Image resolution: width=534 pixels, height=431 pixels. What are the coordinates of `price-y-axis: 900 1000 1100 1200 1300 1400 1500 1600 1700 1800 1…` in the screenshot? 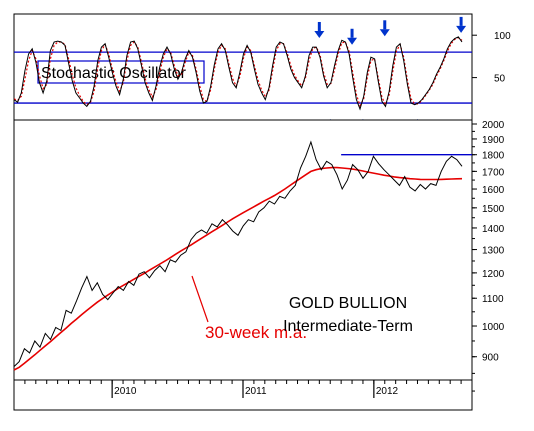 It's located at (488, 256).